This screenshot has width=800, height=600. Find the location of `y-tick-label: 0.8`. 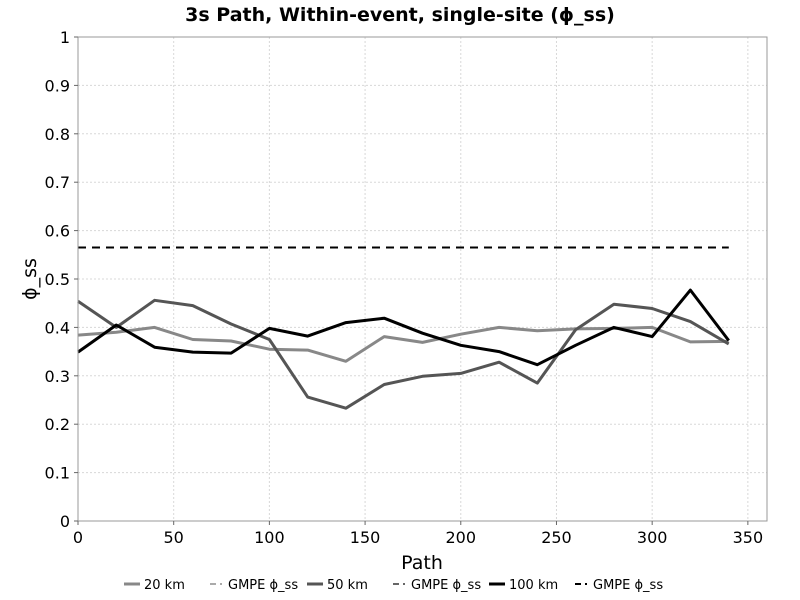

y-tick-label: 0.8 is located at coordinates (57, 134).